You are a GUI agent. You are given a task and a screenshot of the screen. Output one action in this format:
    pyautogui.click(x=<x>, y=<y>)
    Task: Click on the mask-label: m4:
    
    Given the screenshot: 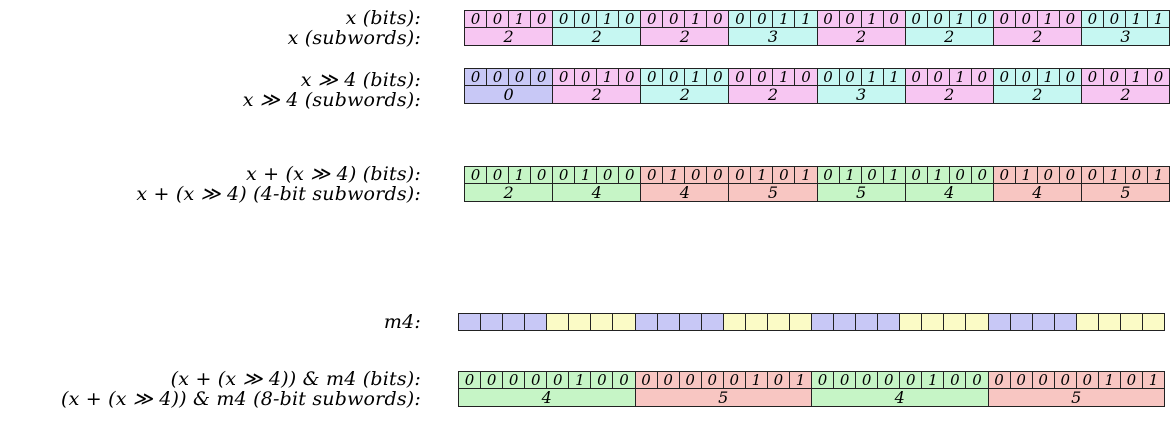 What is the action you would take?
    pyautogui.click(x=402, y=322)
    